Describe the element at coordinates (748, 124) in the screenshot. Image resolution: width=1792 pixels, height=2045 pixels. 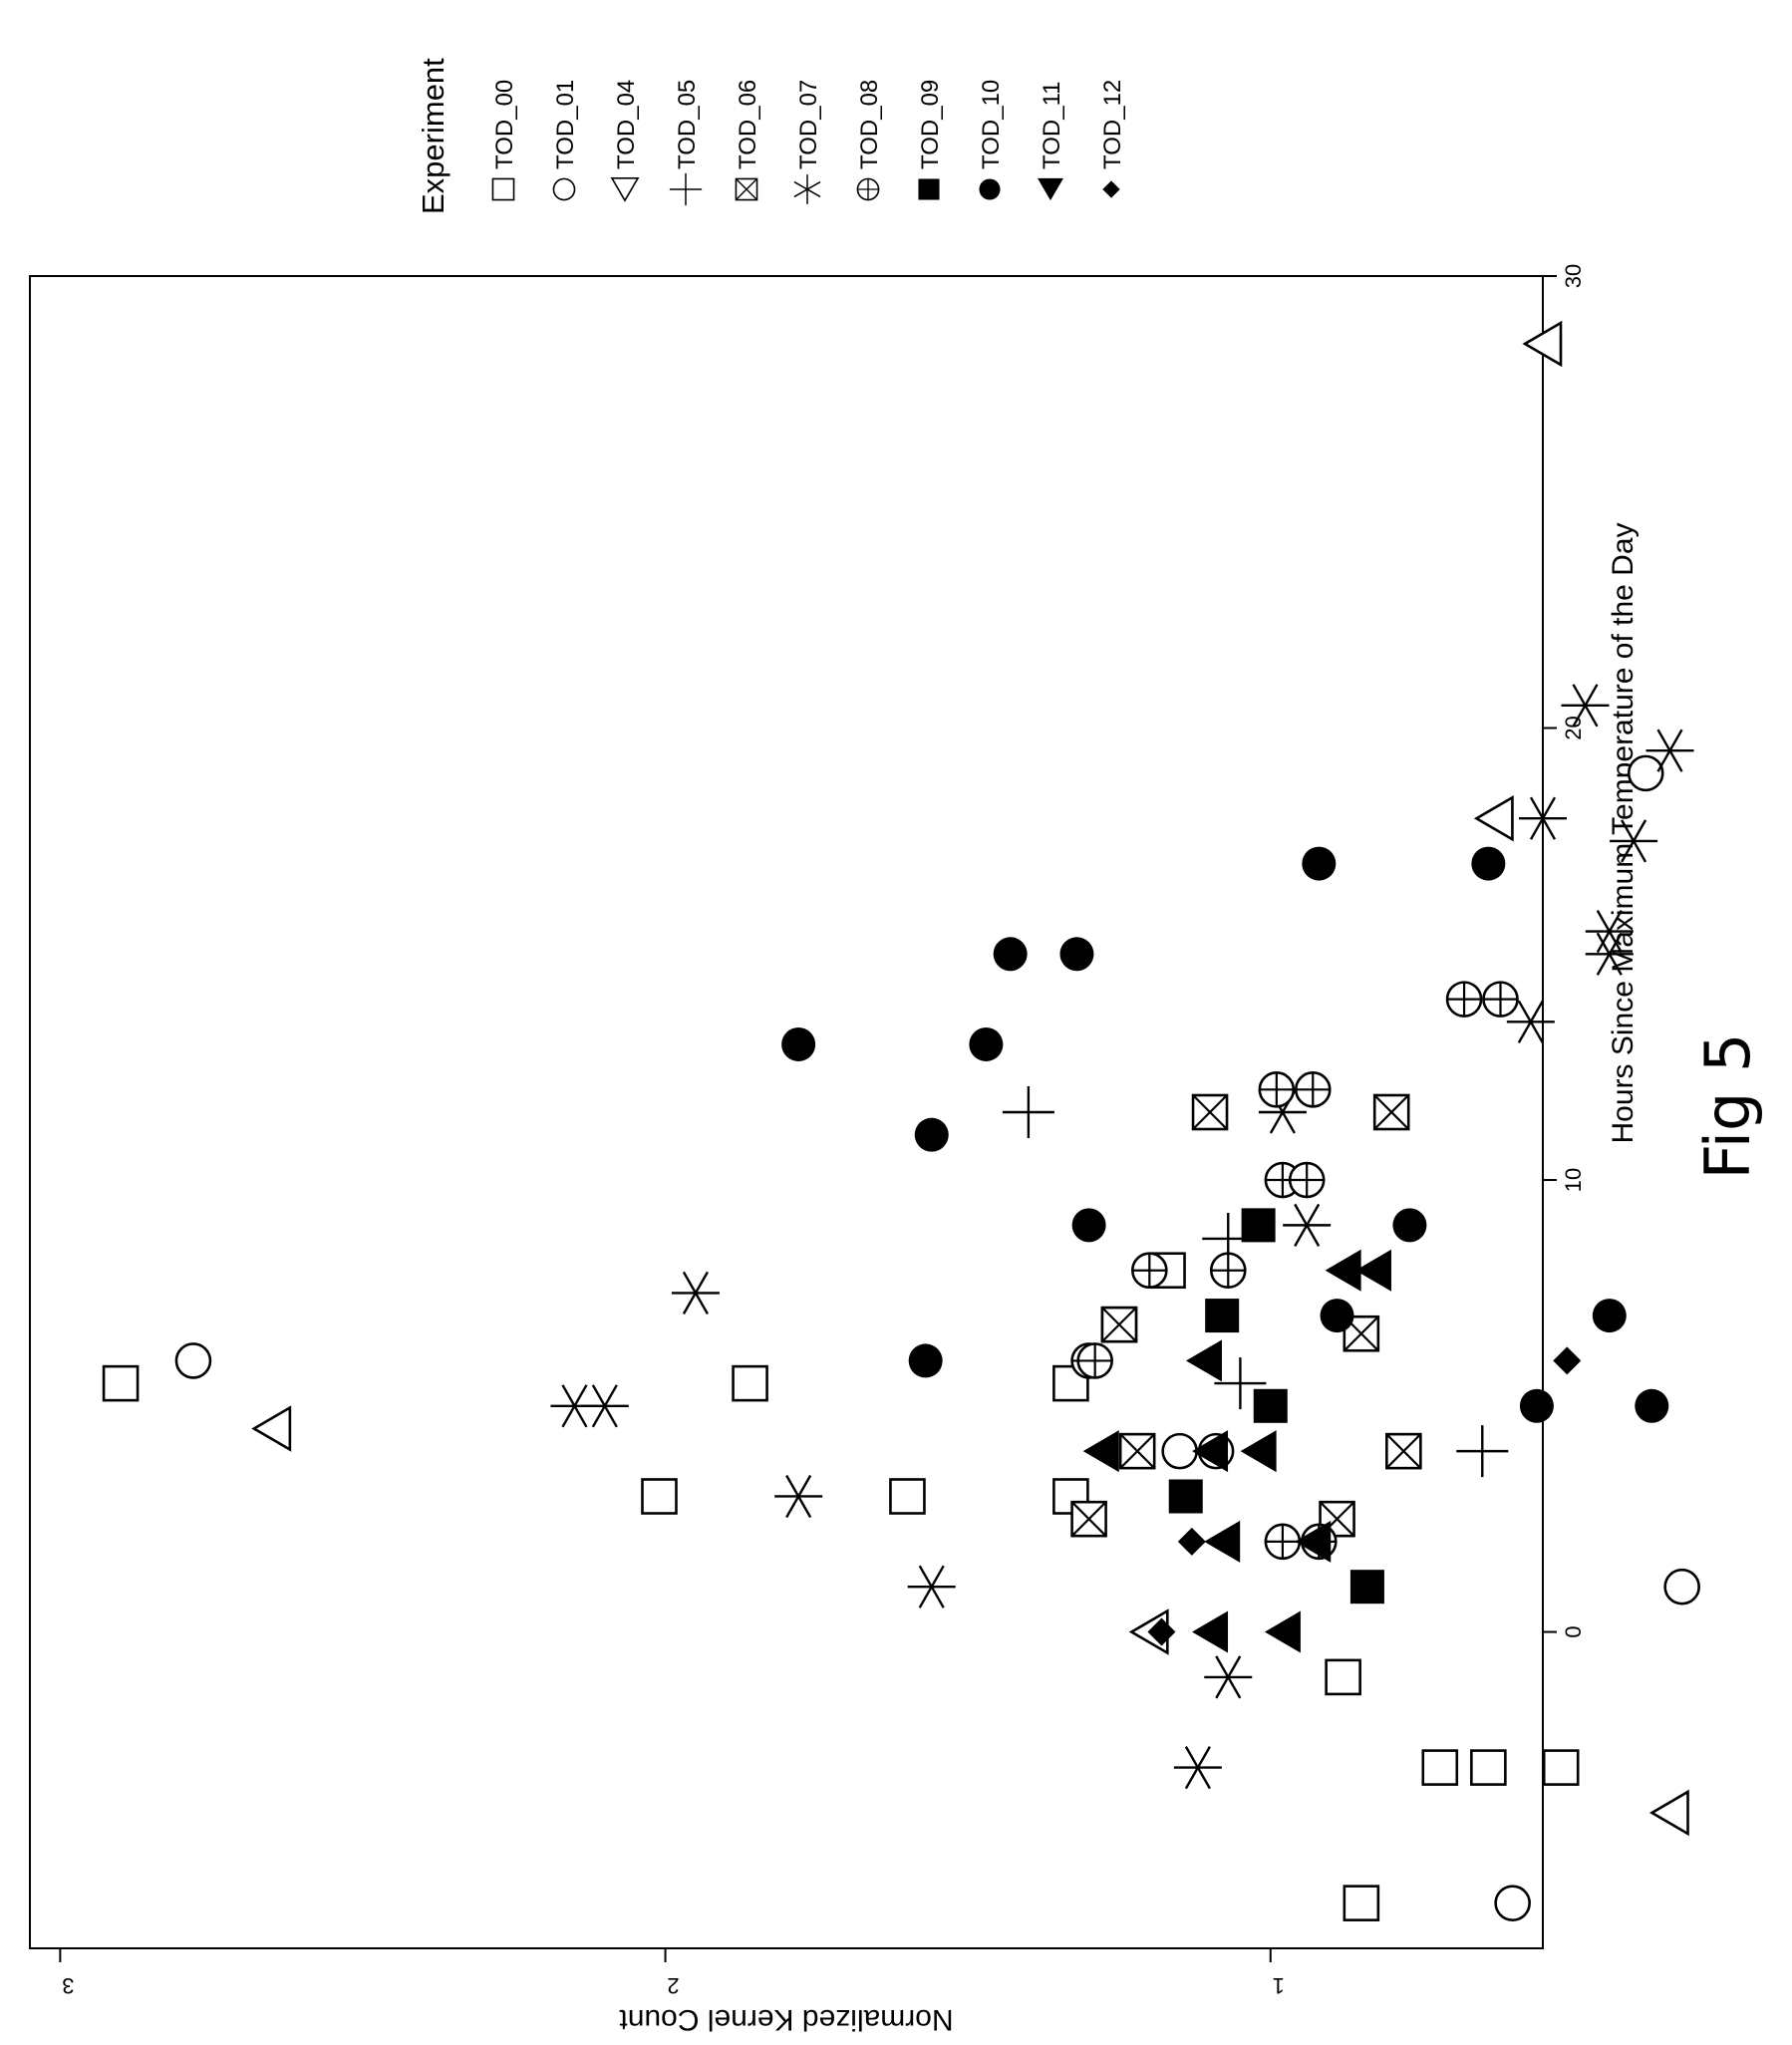
I see `legend-label: TOD_06` at that location.